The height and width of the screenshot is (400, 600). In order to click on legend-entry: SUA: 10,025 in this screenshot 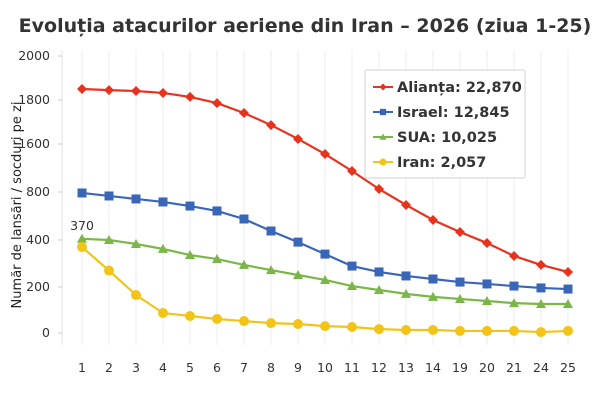, I will do `click(447, 138)`.